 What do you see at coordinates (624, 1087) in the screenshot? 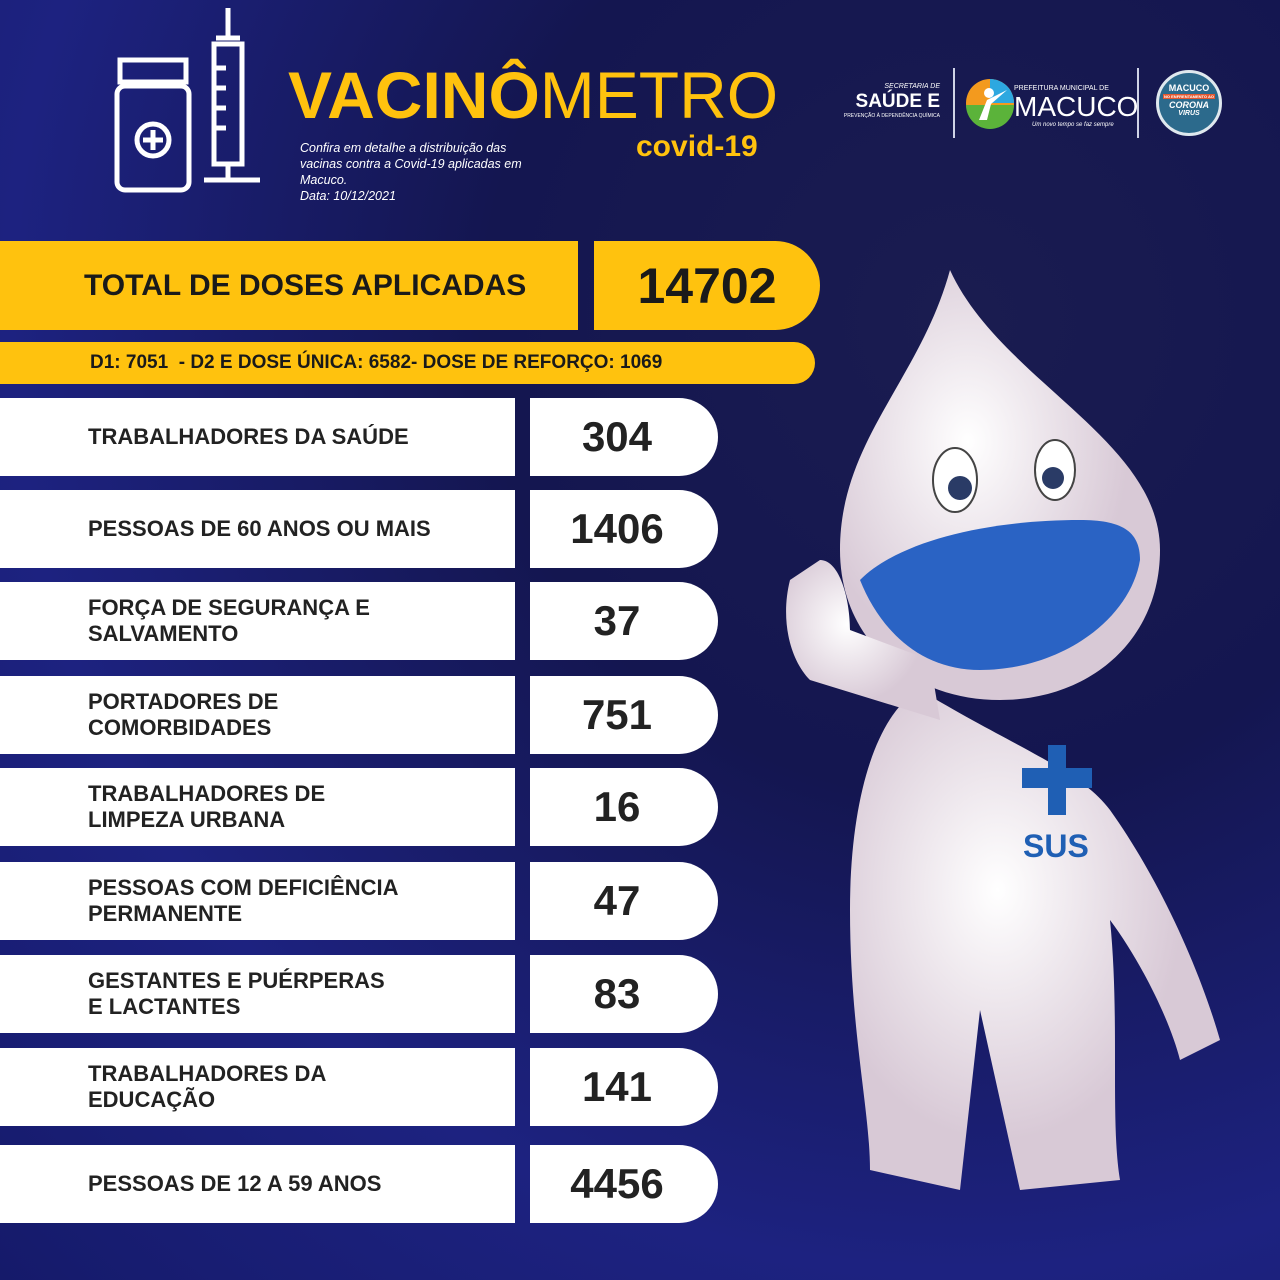
I see `group-value: 141` at bounding box center [624, 1087].